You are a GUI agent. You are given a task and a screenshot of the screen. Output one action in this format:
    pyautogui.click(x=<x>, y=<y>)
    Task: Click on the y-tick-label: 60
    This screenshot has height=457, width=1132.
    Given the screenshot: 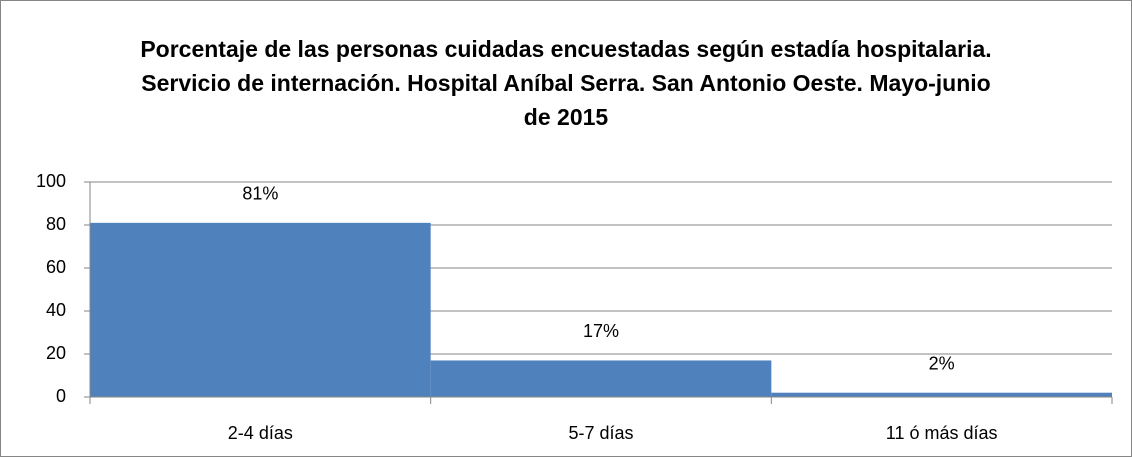 What is the action you would take?
    pyautogui.click(x=56, y=267)
    